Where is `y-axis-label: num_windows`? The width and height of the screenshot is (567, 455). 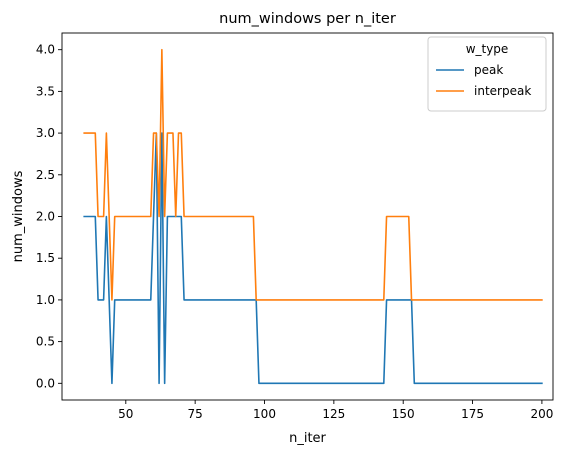 y-axis-label: num_windows is located at coordinates (18, 216).